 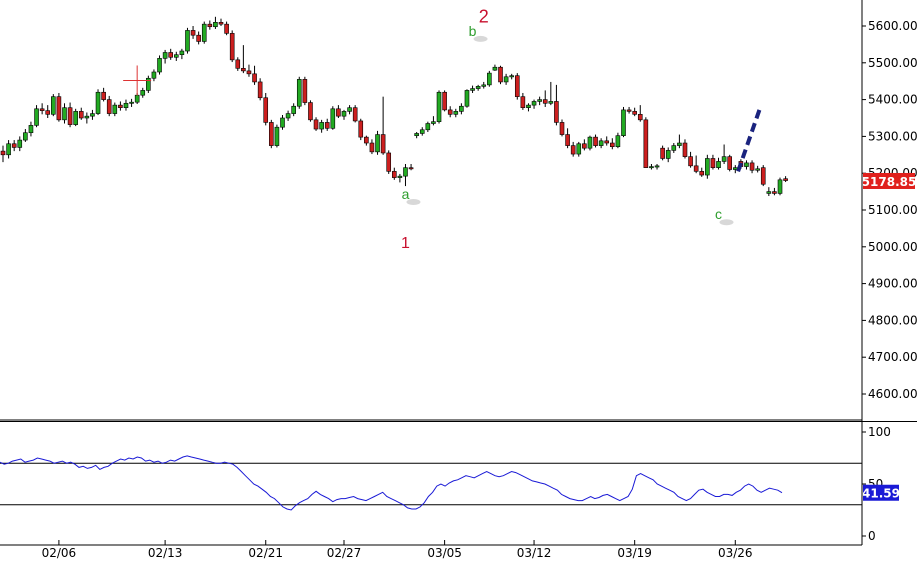 I want to click on date-tick-label: 03/05, so click(x=444, y=553).